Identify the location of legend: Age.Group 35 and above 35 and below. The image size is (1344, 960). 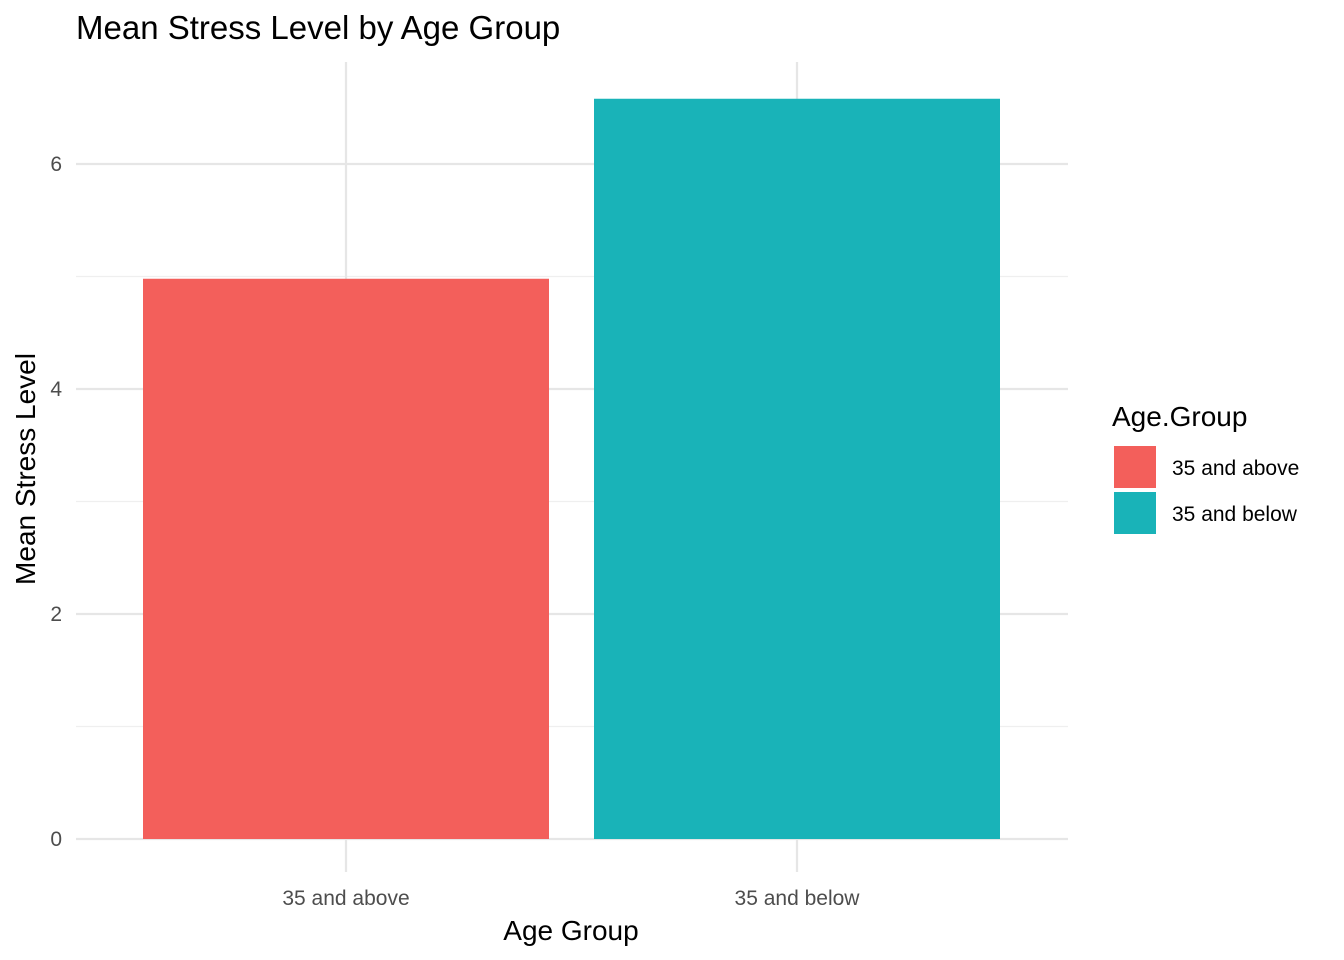
(1205, 467).